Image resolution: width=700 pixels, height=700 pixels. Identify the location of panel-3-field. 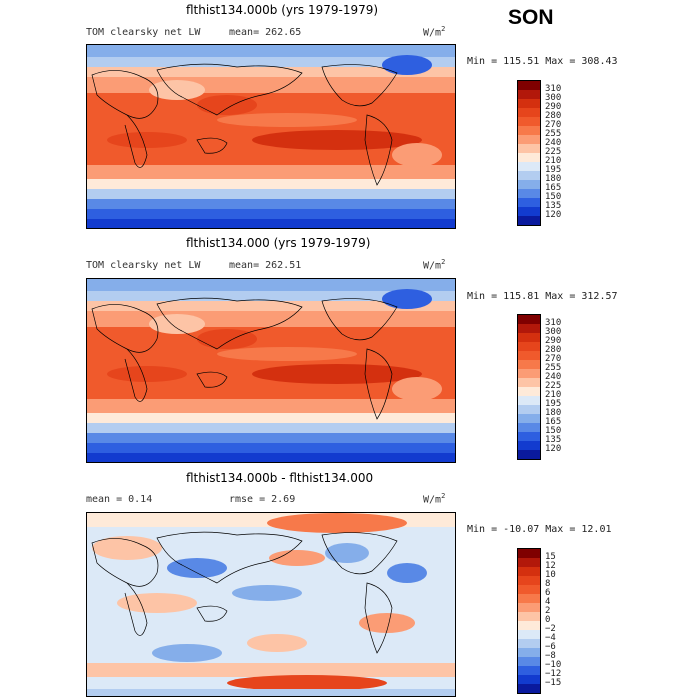
(271, 604).